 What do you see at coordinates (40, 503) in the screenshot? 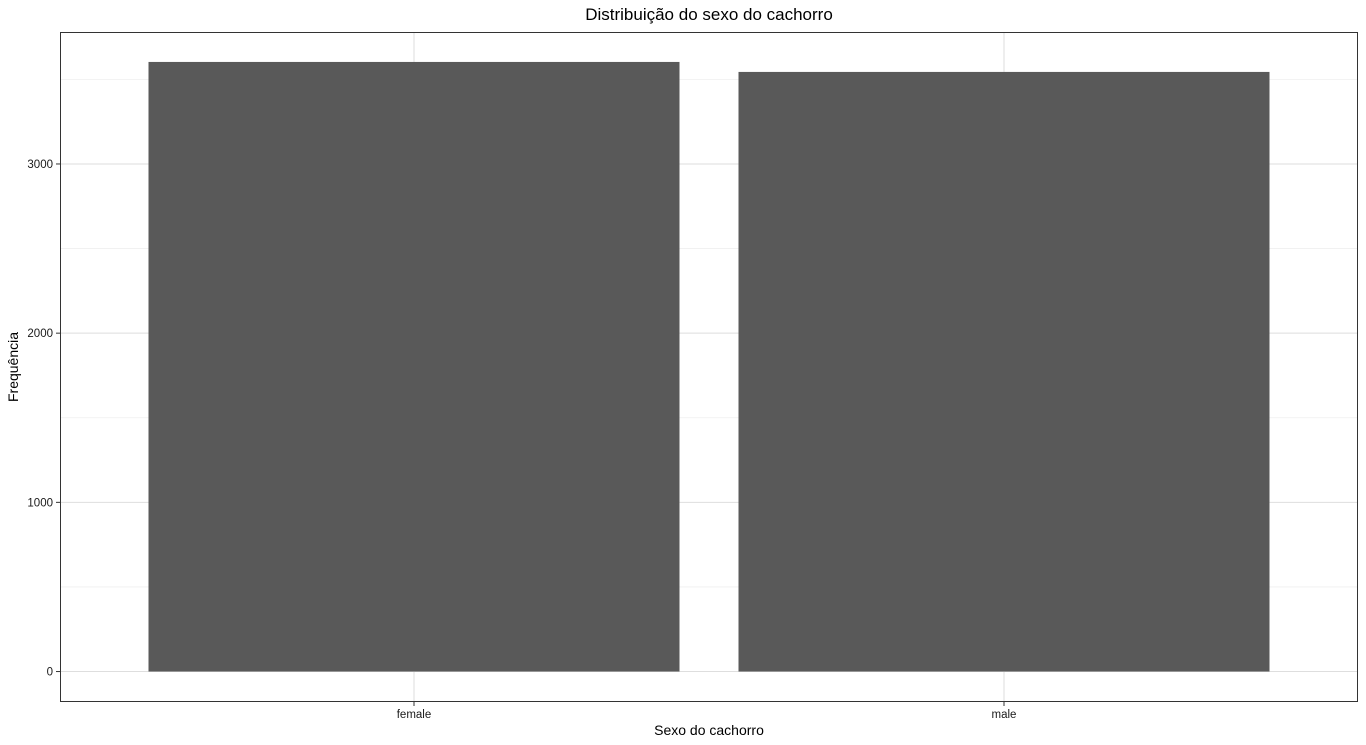
I see `y-tick-label: 1000` at bounding box center [40, 503].